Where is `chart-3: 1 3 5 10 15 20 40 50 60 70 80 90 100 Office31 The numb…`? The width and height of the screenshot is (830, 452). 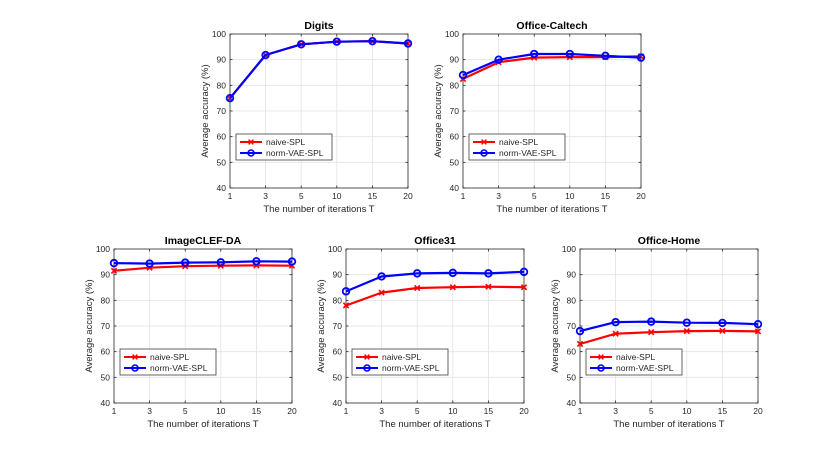
chart-3: 1 3 5 10 15 20 40 50 60 70 80 90 100 Office31 The numb… is located at coordinates (422, 332).